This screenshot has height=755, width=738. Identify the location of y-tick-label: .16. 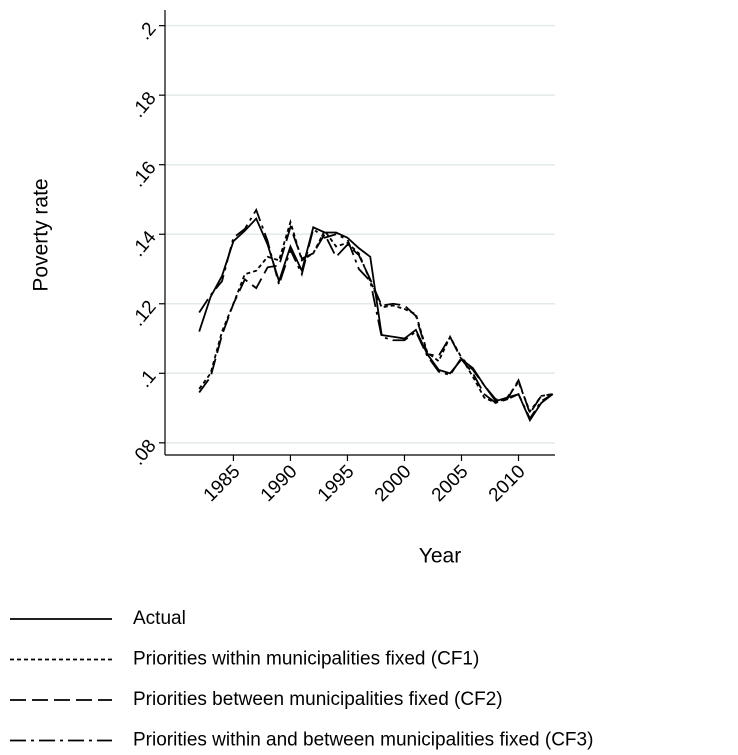
(144, 175).